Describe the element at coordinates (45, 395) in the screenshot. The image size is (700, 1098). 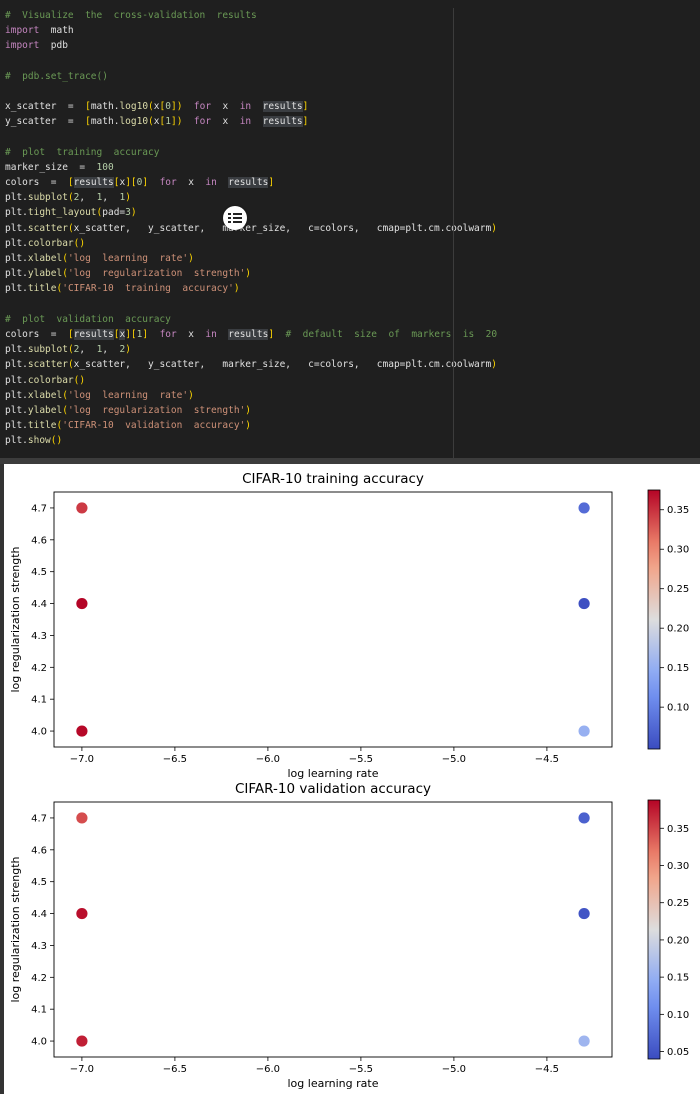
I see `code-token: xlabel` at that location.